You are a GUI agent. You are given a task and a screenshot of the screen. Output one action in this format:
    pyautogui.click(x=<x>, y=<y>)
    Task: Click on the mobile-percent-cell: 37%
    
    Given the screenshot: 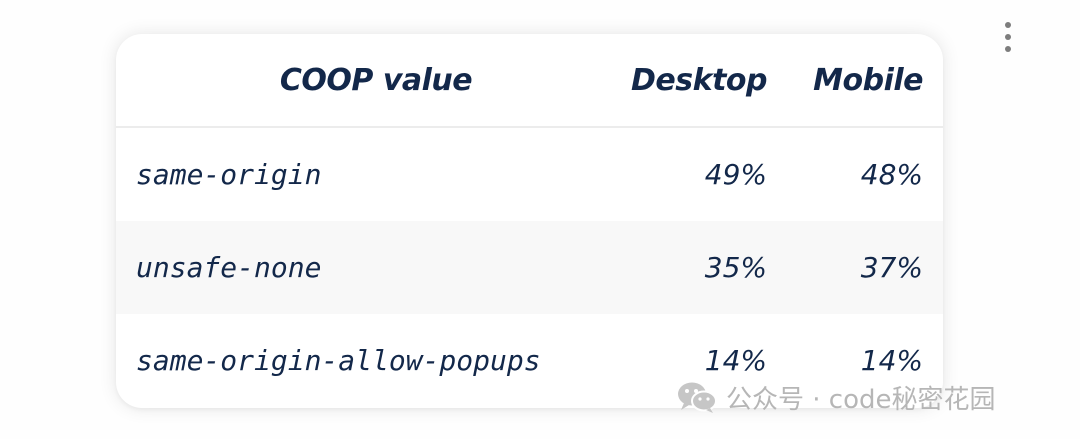 What is the action you would take?
    pyautogui.click(x=856, y=267)
    